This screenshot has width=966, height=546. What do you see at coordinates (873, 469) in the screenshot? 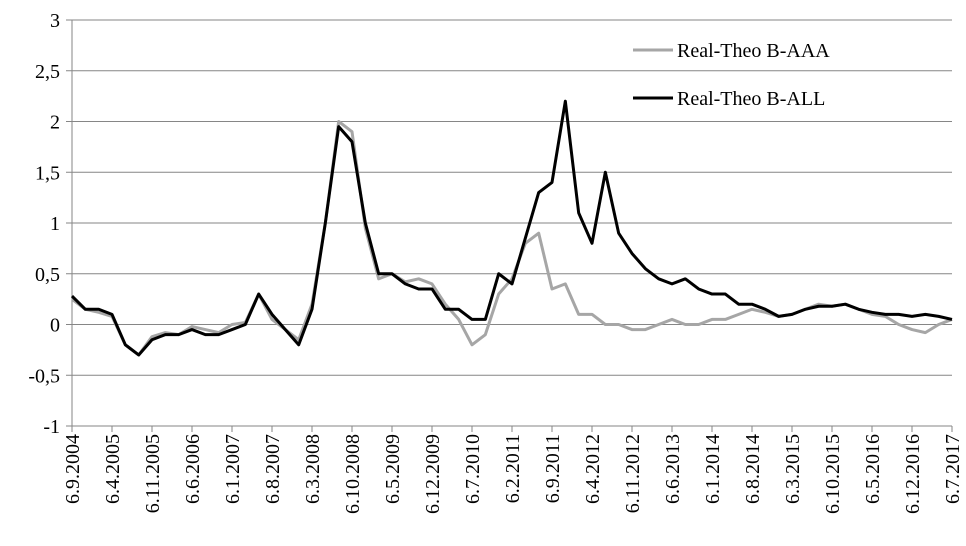
I see `x-tick-label: 6.5.2016` at bounding box center [873, 469].